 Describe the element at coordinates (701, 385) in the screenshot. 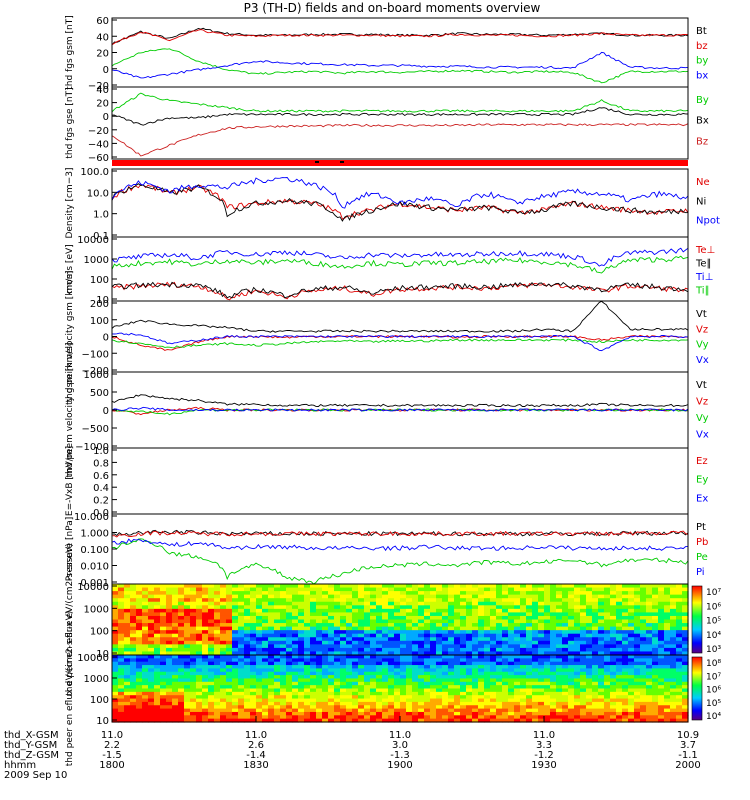

I see `legend-label: Vt` at that location.